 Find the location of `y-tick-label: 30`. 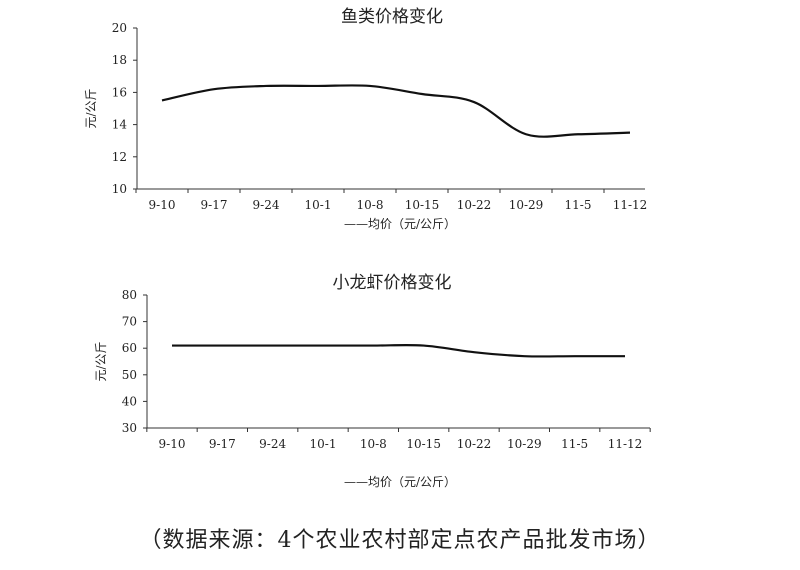

y-tick-label: 30 is located at coordinates (129, 428).